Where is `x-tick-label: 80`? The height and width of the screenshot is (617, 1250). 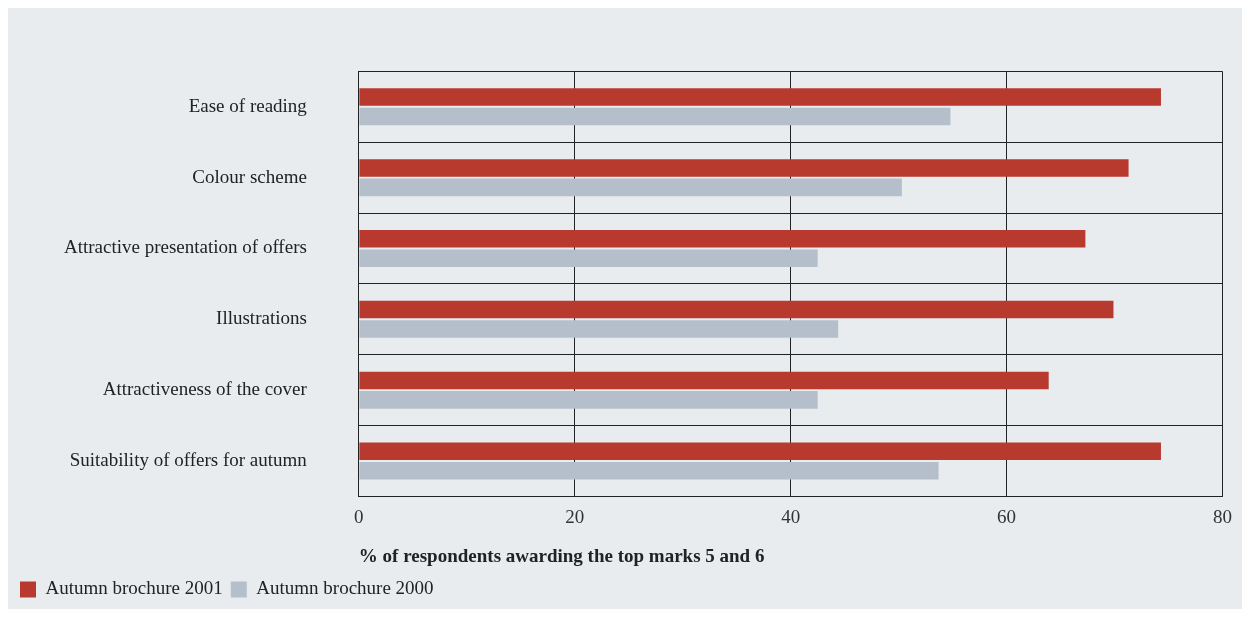 x-tick-label: 80 is located at coordinates (1222, 516).